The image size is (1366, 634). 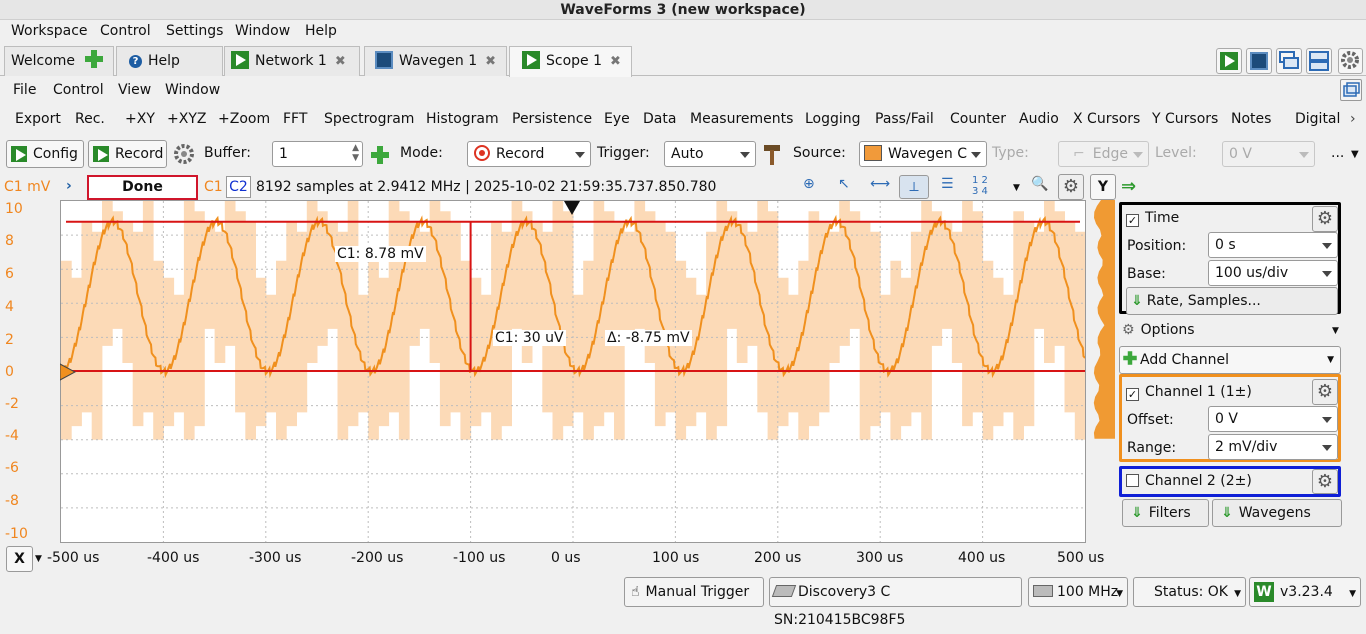 I want to click on stop-all-button, so click(x=1259, y=61).